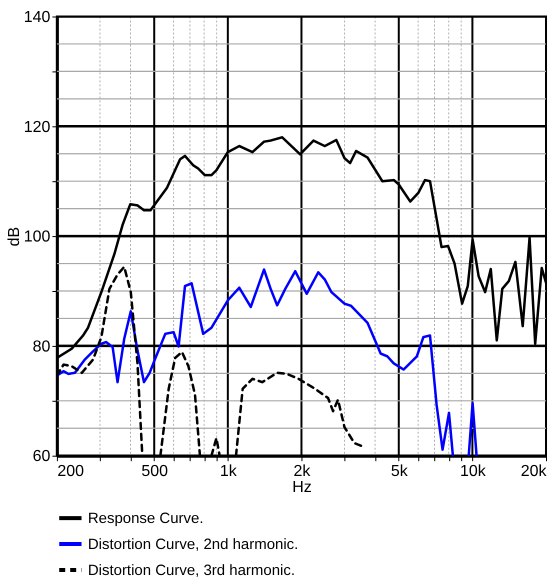  What do you see at coordinates (302, 487) in the screenshot?
I see `x-axis-title: Hz` at bounding box center [302, 487].